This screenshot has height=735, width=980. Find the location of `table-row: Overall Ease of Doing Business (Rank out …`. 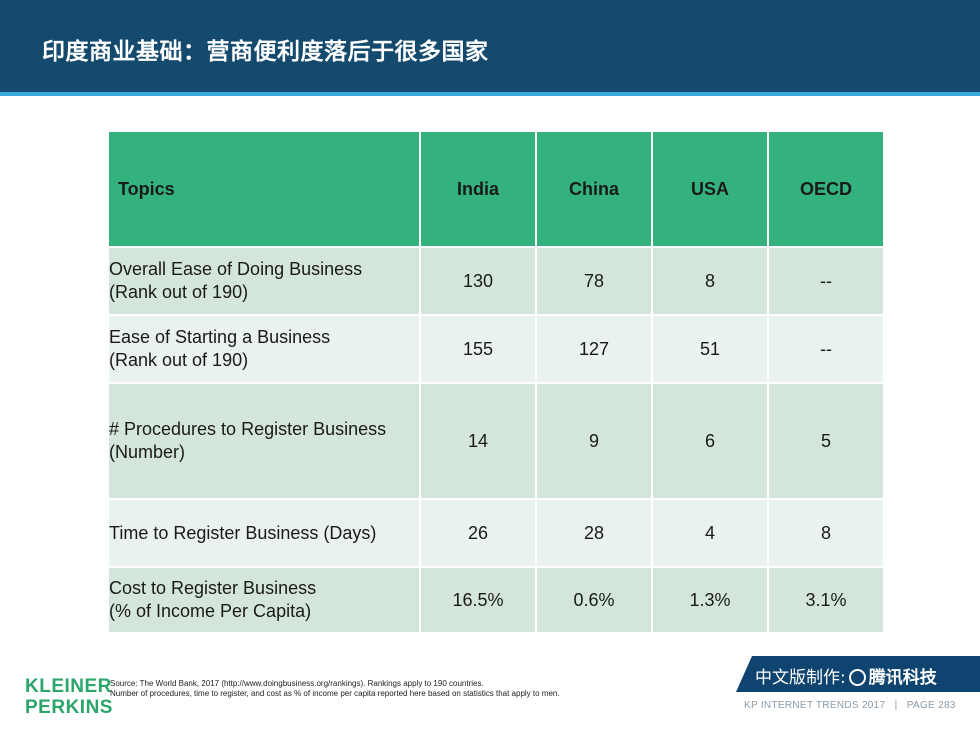

table-row: Overall Ease of Doing Business (Rank out … is located at coordinates (496, 281).